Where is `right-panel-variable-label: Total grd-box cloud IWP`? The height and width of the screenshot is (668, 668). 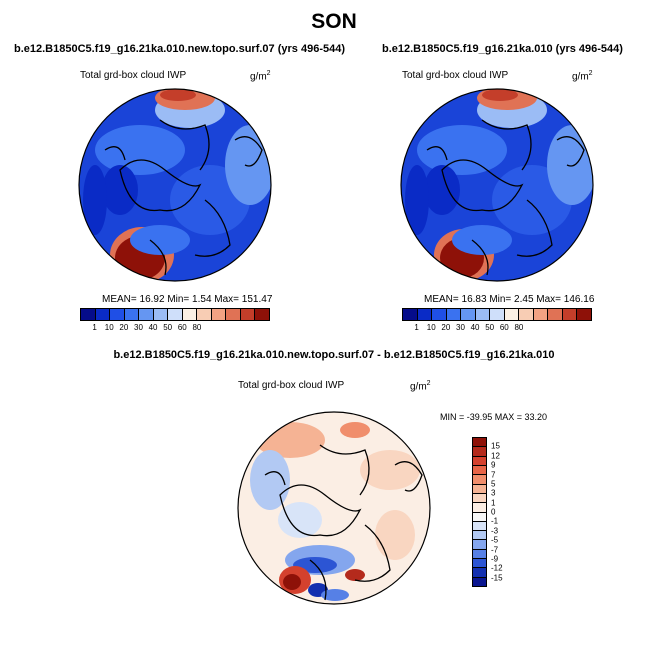 right-panel-variable-label: Total grd-box cloud IWP is located at coordinates (455, 75).